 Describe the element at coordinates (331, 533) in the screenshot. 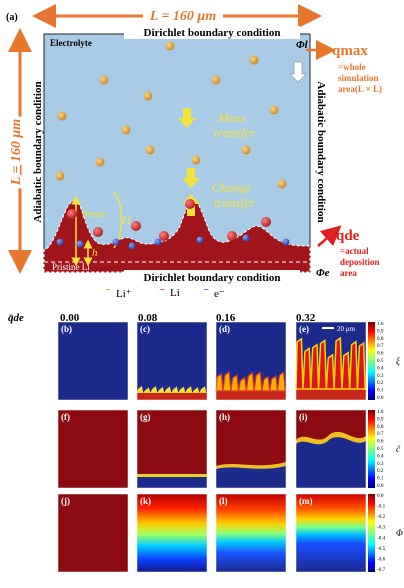

I see `simulation-cell: (m)` at that location.